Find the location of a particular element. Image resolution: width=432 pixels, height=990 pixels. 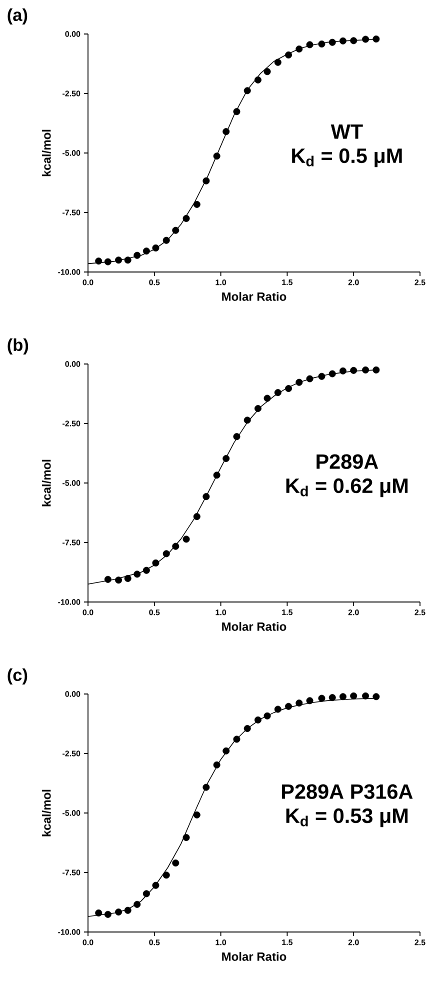

annotation: K$_{d}$ = 0.53 μM is located at coordinates (347, 818).